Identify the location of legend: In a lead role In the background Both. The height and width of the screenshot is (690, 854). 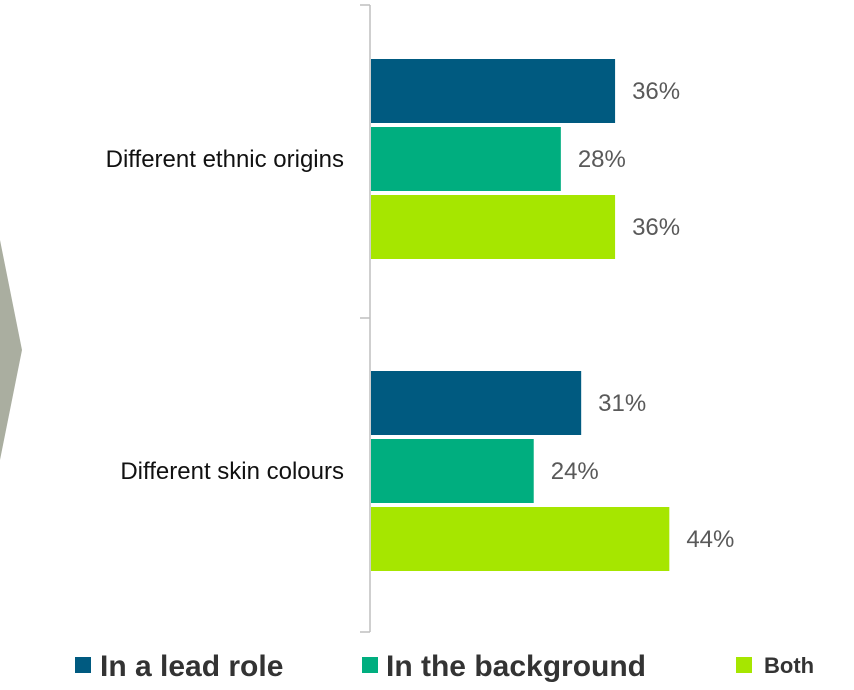
(444, 666).